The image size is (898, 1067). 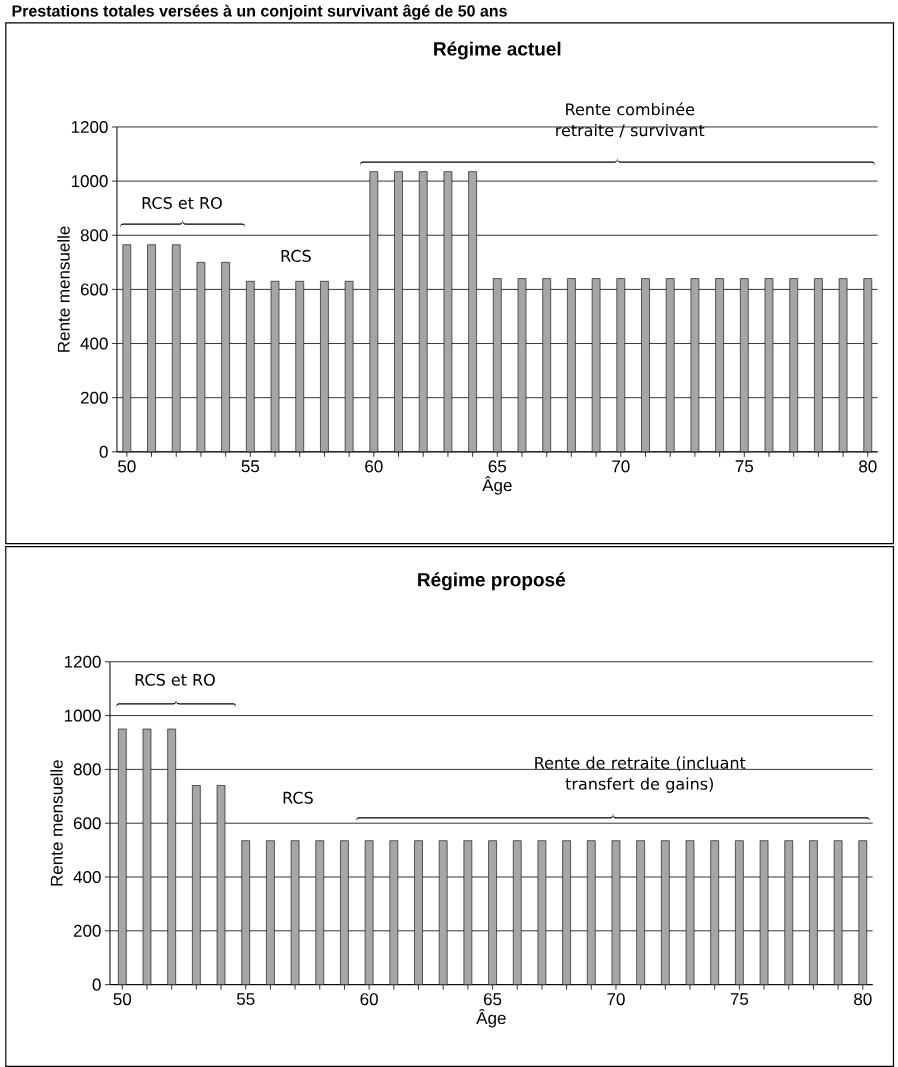 I want to click on annotation: Rente de retraite (incluant transfert de gains), so click(x=640, y=774).